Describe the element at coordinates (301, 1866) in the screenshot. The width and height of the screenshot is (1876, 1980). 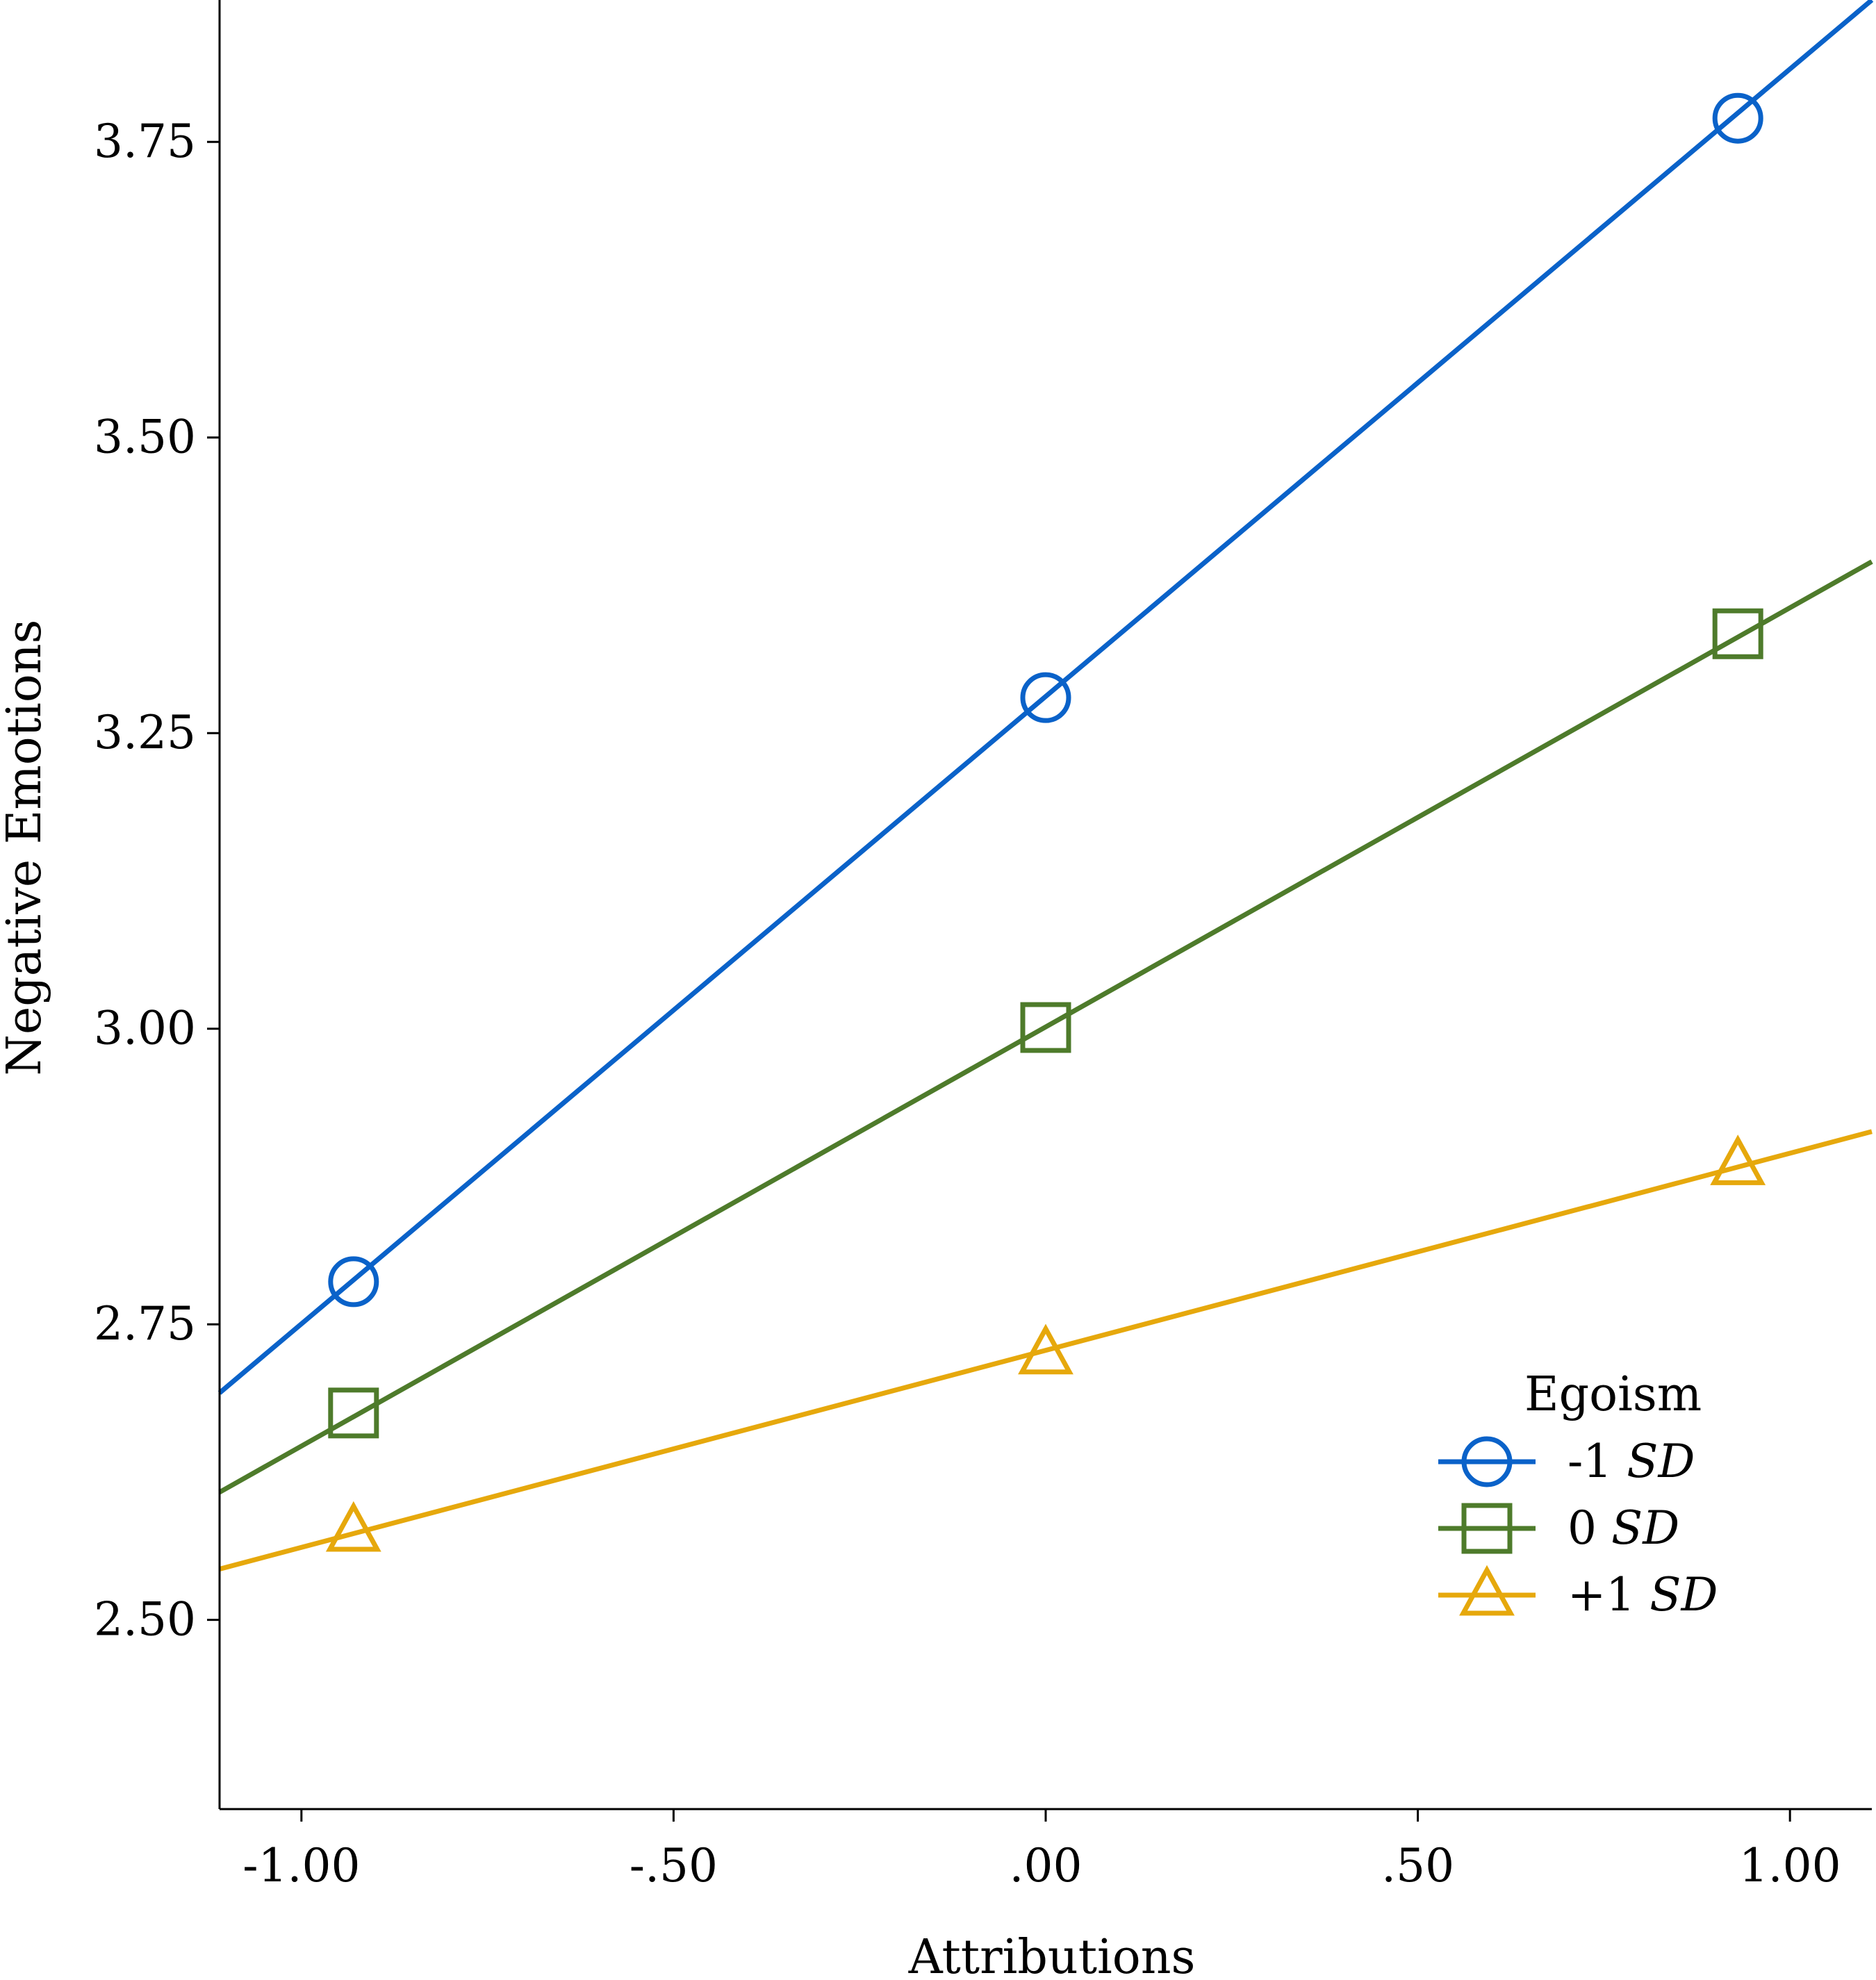
I see `x-tick-label: -1.00` at that location.